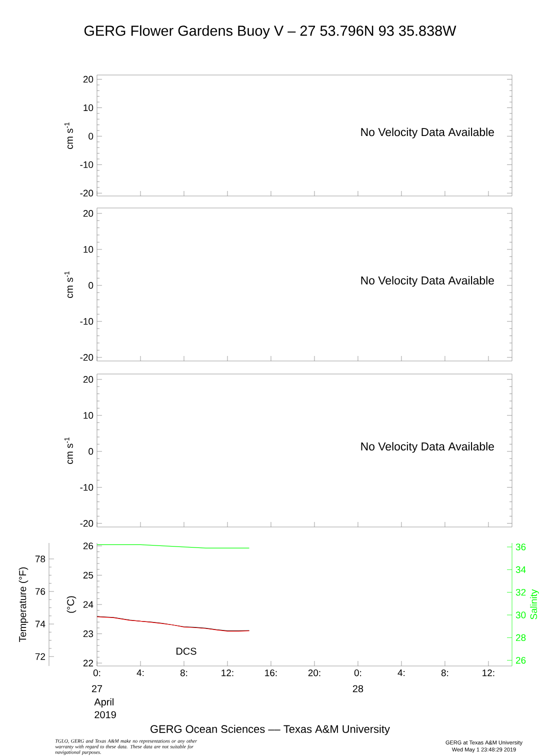 This screenshot has height=756, width=540. Describe the element at coordinates (88, 663) in the screenshot. I see `y-tick-label: 22` at that location.